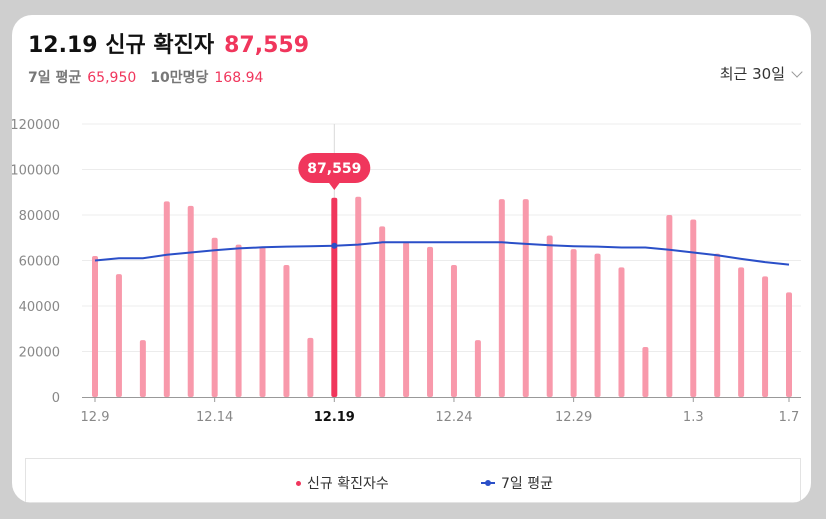  Describe the element at coordinates (39, 307) in the screenshot. I see `y-tick-label: 40000` at that location.